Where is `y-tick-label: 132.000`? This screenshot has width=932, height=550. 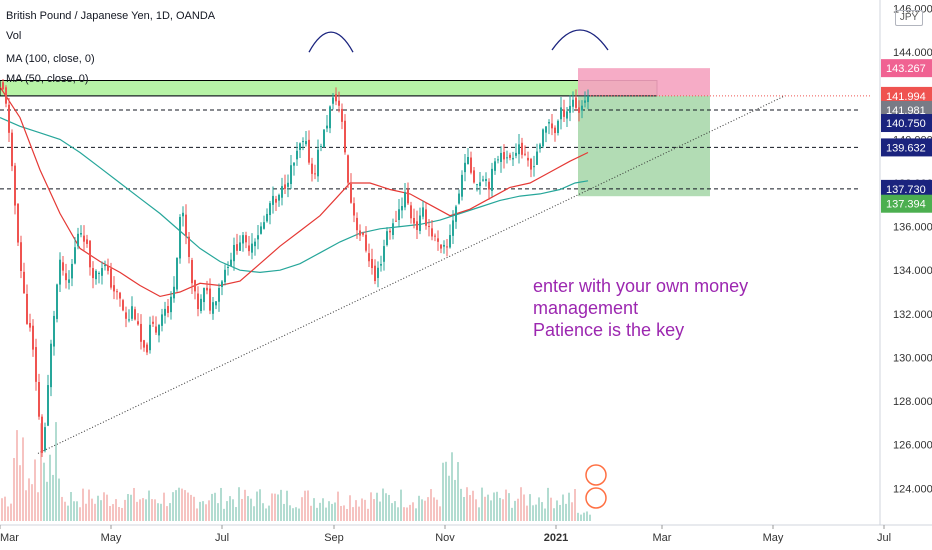 y-tick-label: 132.000 is located at coordinates (912, 315).